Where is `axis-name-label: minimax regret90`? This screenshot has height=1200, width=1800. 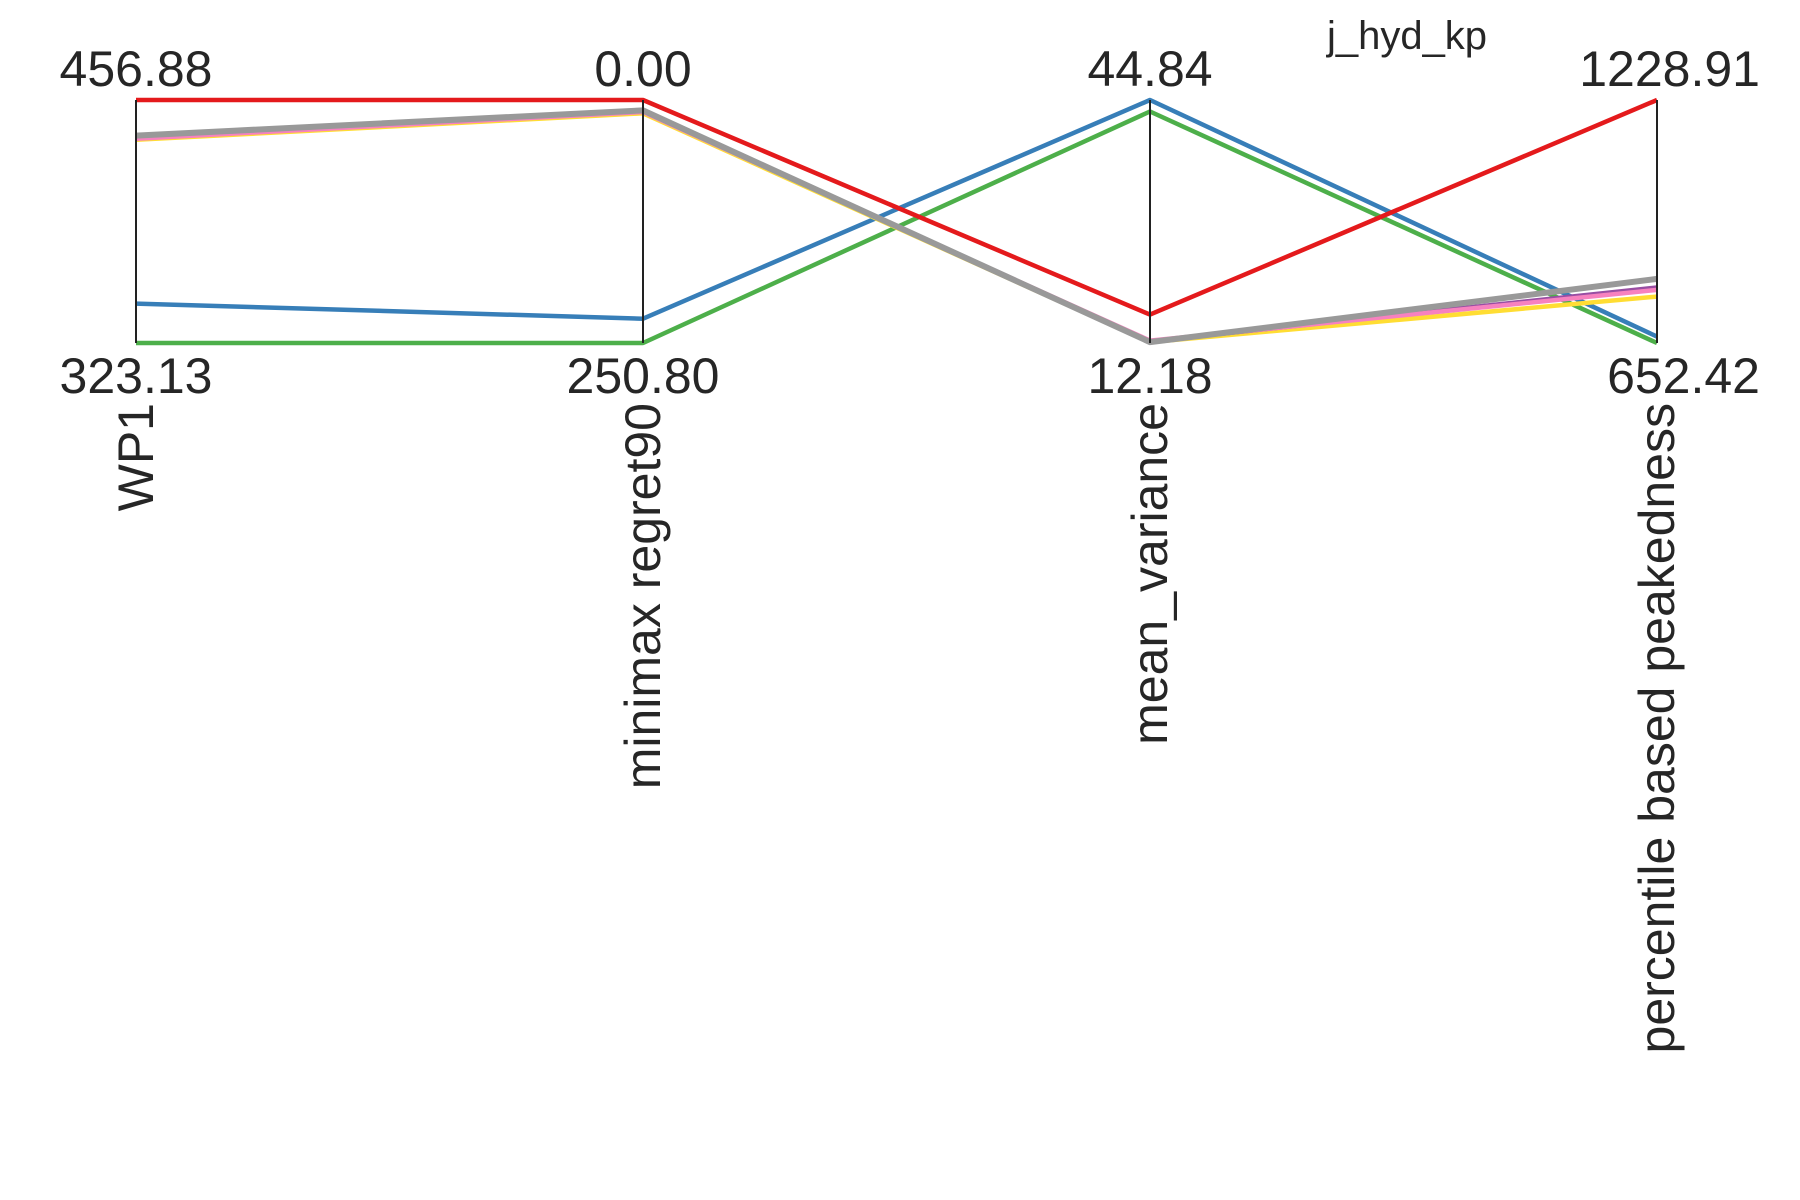
axis-name-label: minimax regret90 is located at coordinates (643, 596).